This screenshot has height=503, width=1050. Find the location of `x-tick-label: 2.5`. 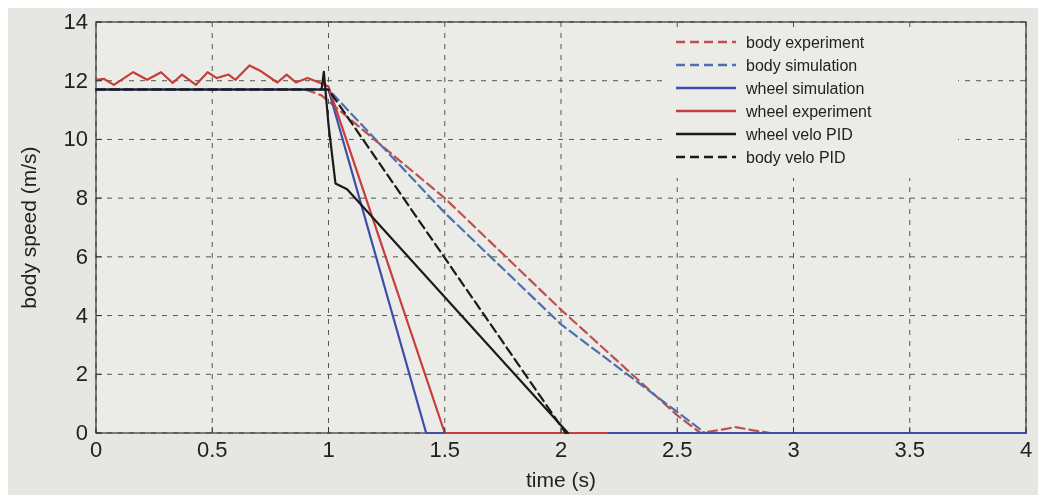

x-tick-label: 2.5 is located at coordinates (677, 449).